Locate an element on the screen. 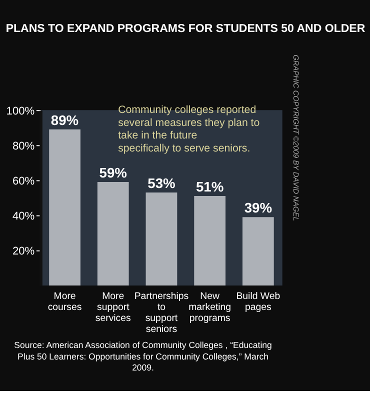 The width and height of the screenshot is (370, 414). source-note: Source: American Association of Community Colleges , “Educating Plus 50 Learners: Opportunities for Community Colleges,” March 2009. is located at coordinates (143, 356).